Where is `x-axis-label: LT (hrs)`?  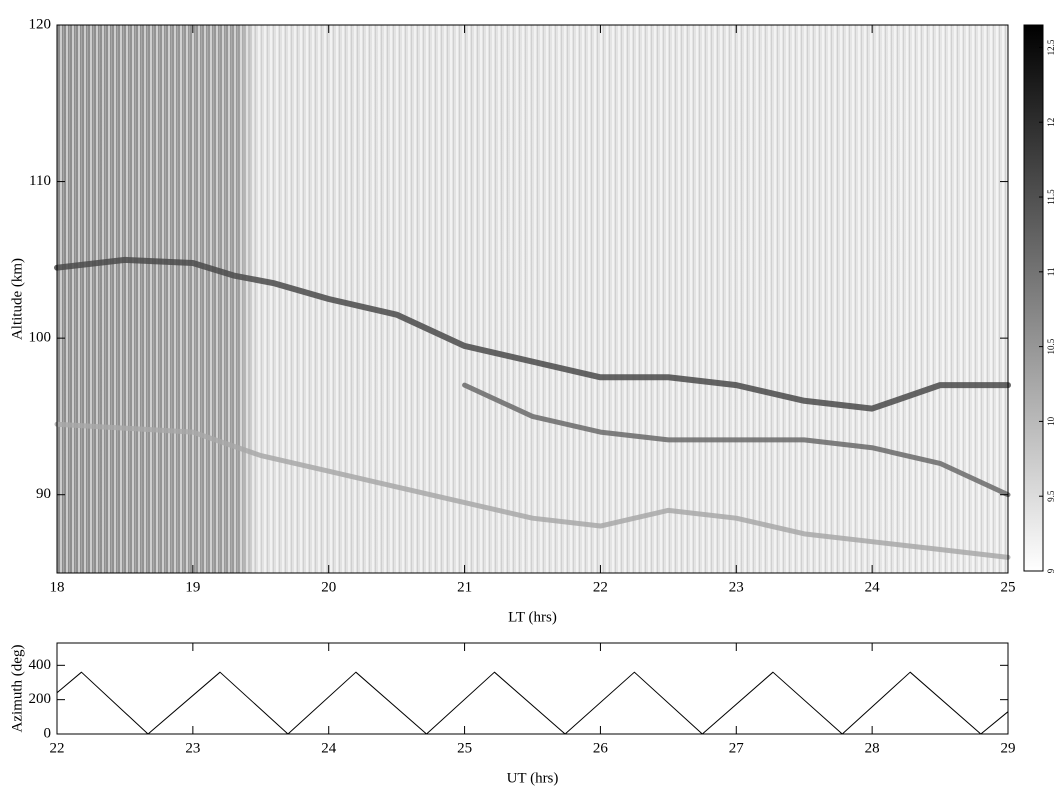
x-axis-label: LT (hrs) is located at coordinates (532, 617).